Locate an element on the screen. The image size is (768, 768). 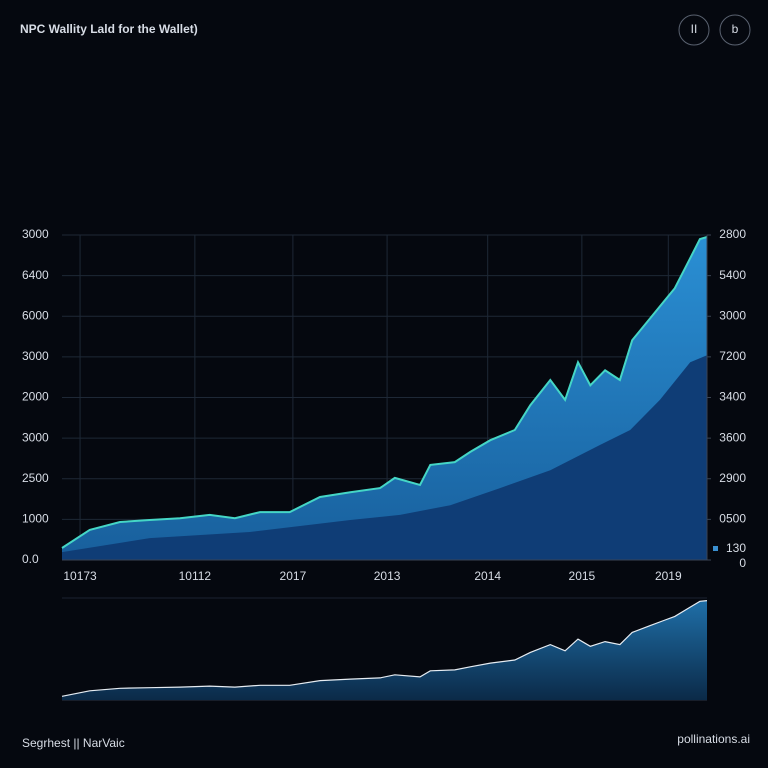
watermark: pollinations.ai is located at coordinates (713, 739).